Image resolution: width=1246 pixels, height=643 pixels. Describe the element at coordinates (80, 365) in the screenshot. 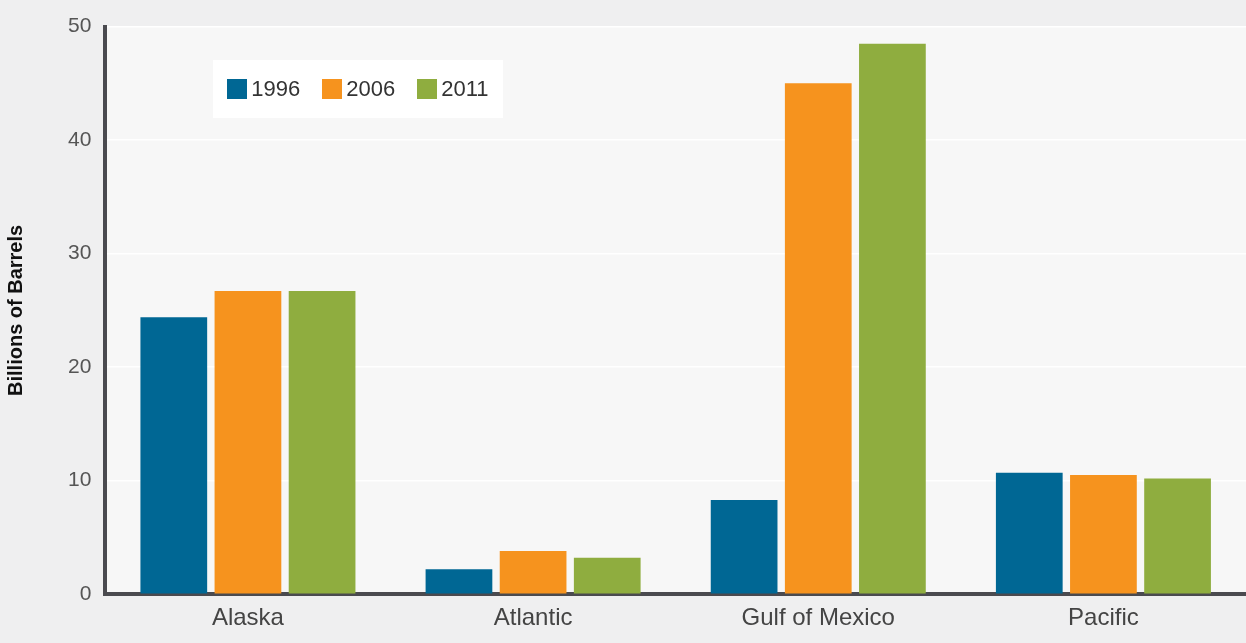

I see `y-tick-label: 20` at that location.